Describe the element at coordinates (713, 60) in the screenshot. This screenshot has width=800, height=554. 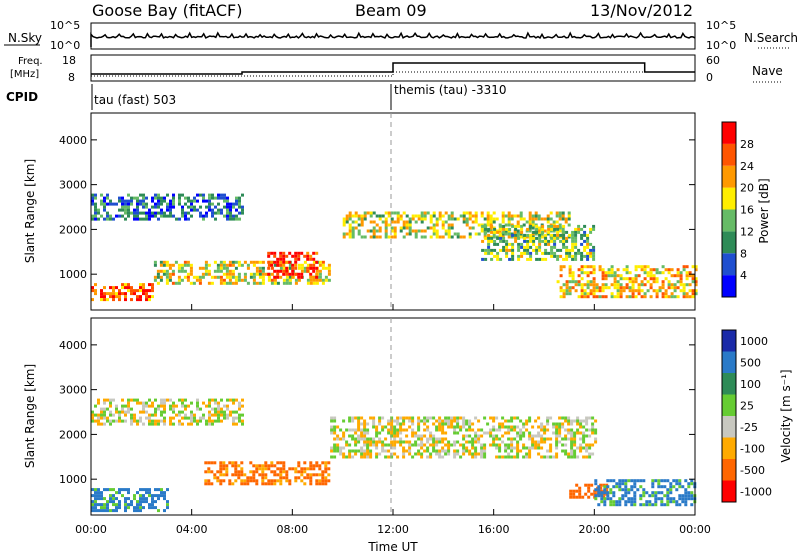
I see `nave-tick-top: 60` at that location.